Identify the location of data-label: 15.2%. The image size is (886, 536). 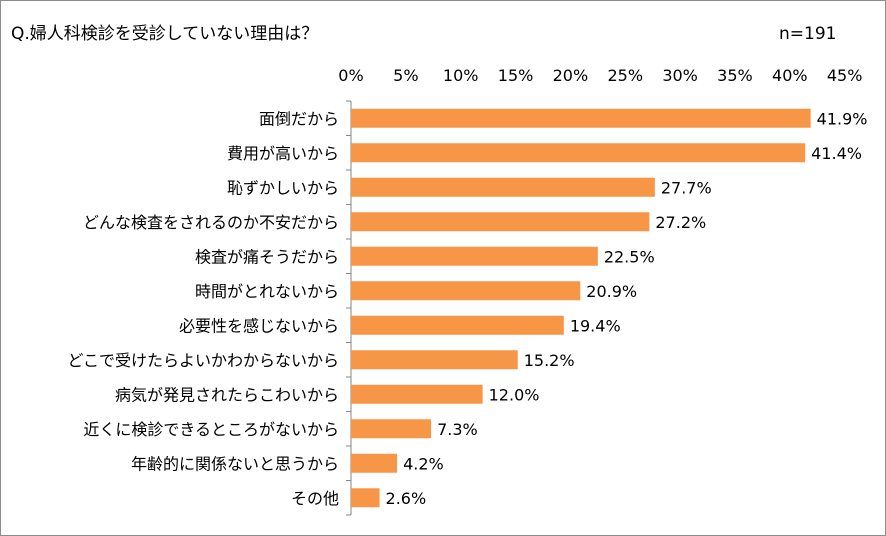
(549, 360).